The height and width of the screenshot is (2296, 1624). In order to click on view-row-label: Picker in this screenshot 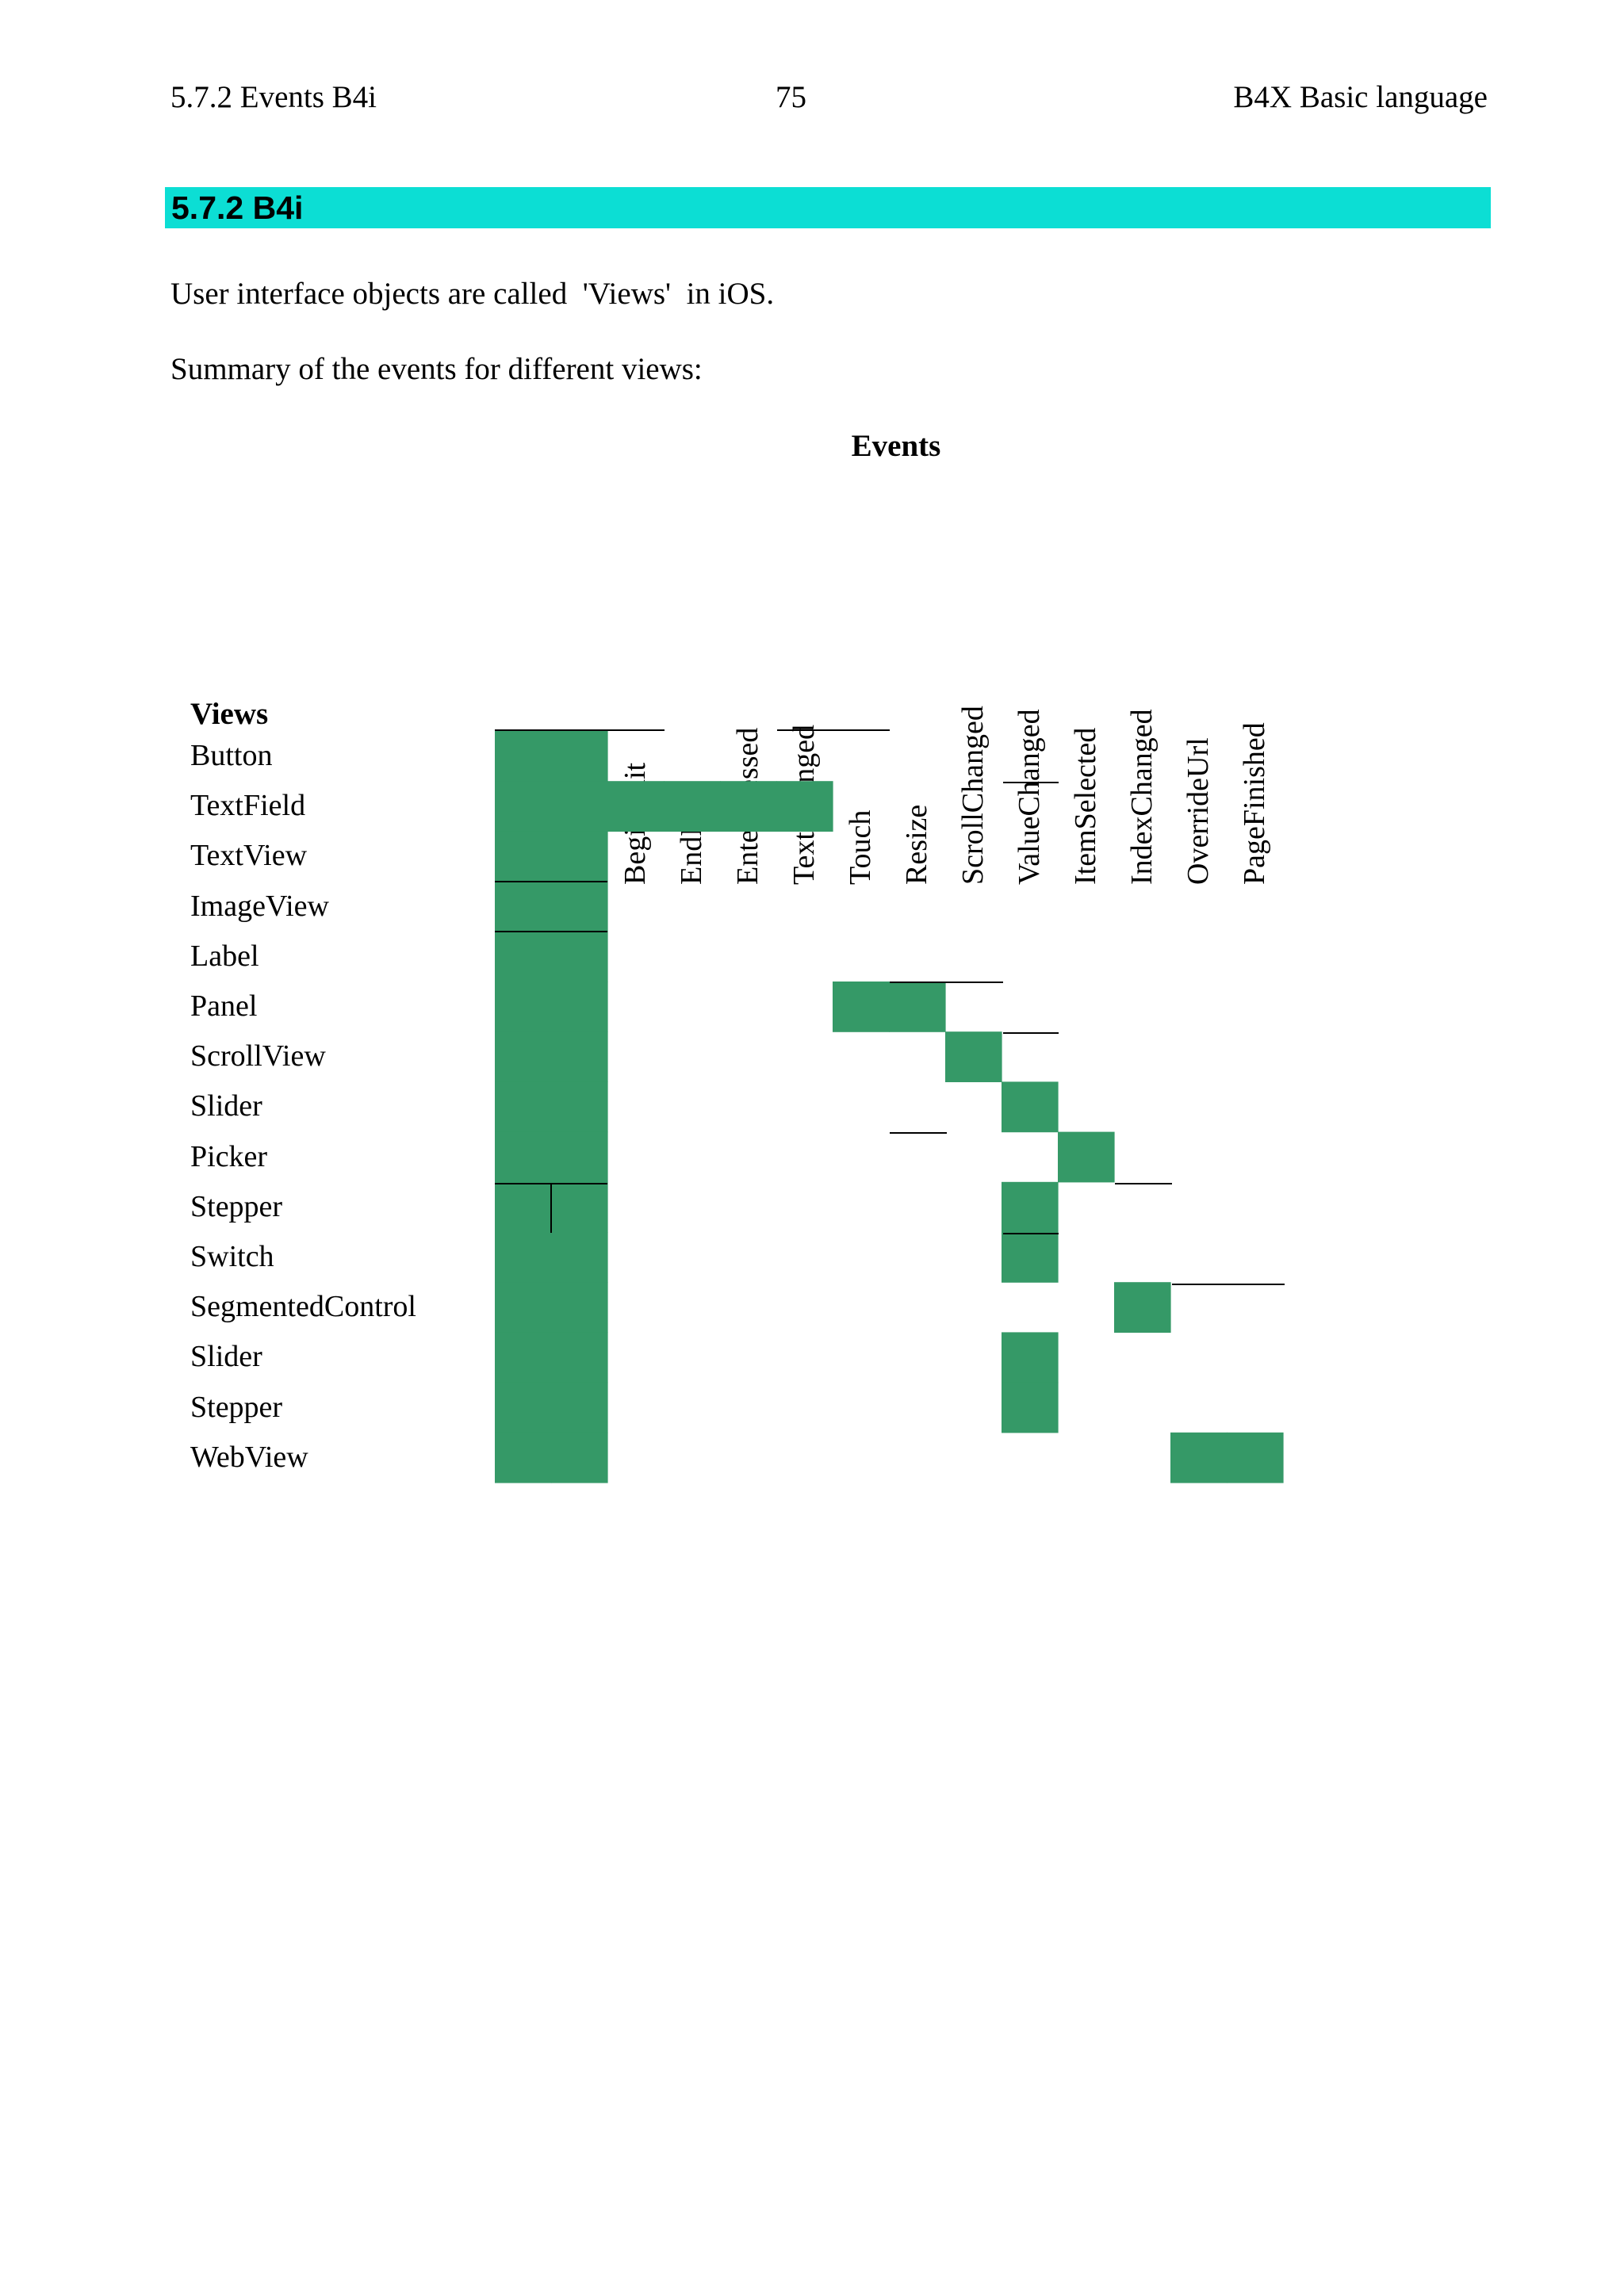, I will do `click(229, 1156)`.